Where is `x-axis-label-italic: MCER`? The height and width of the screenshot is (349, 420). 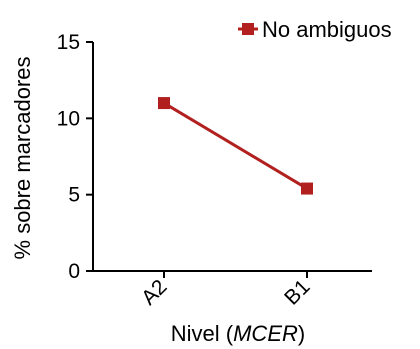 x-axis-label-italic: MCER is located at coordinates (265, 333).